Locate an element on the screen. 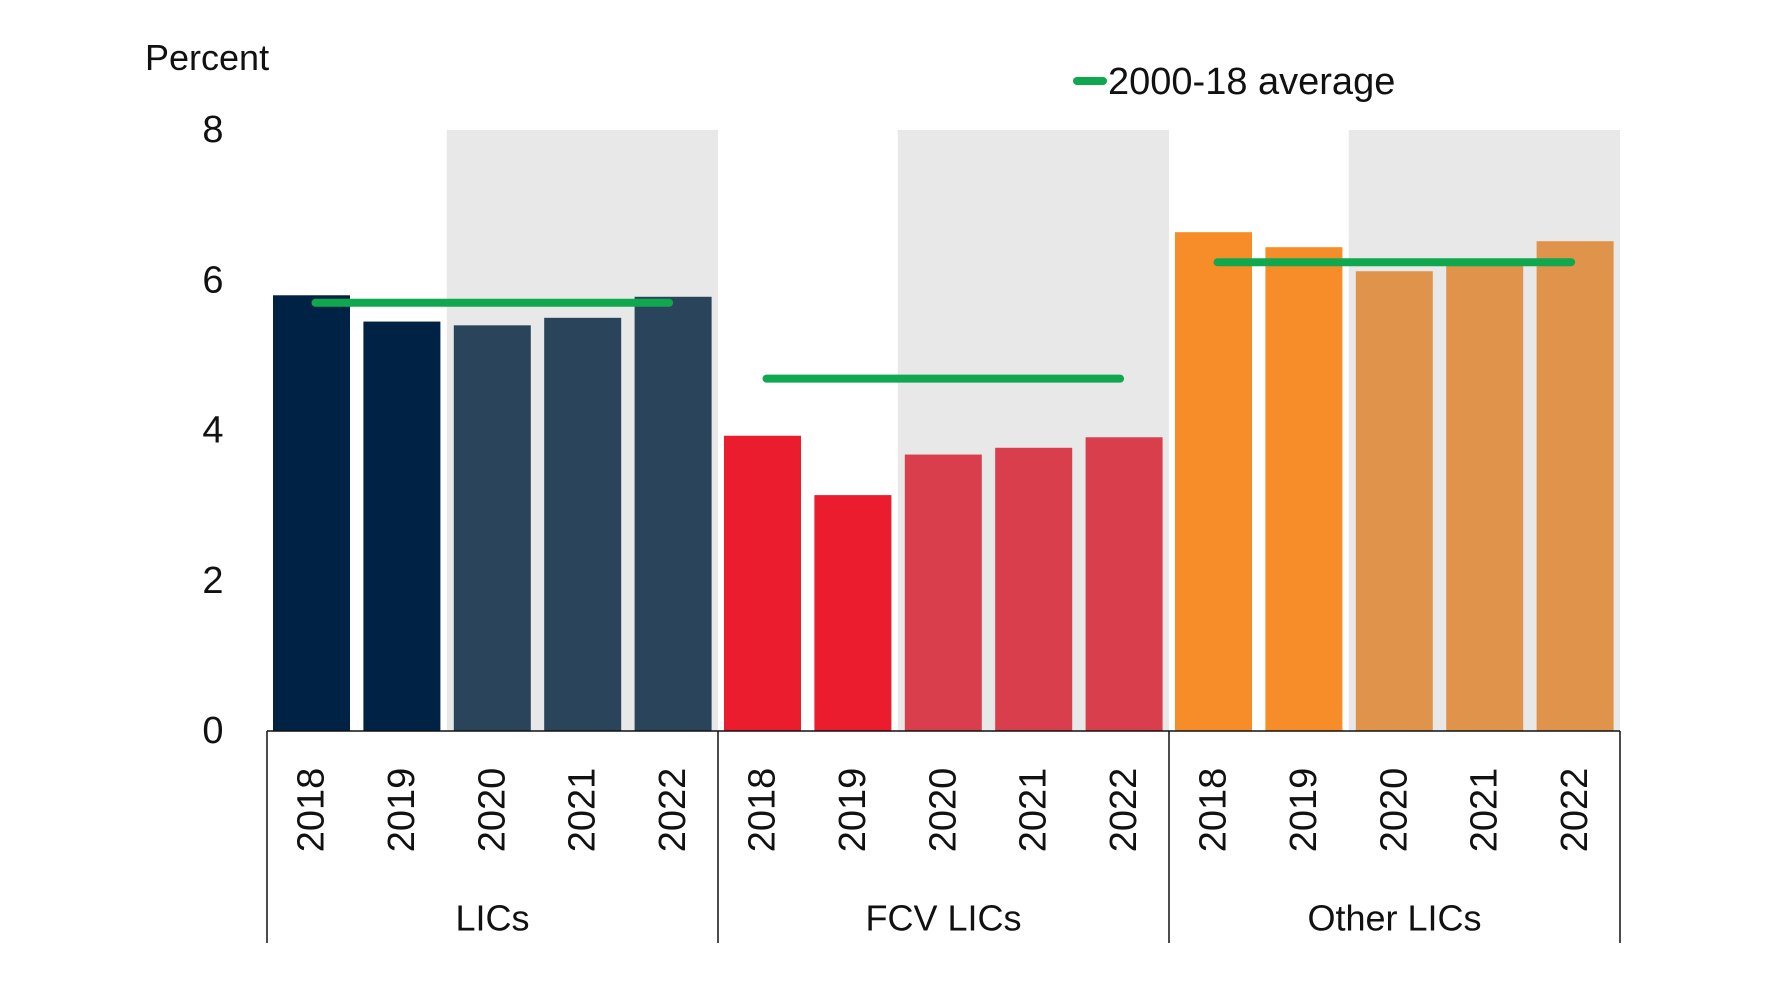  bar-fcv-lics-2021 is located at coordinates (1034, 589).